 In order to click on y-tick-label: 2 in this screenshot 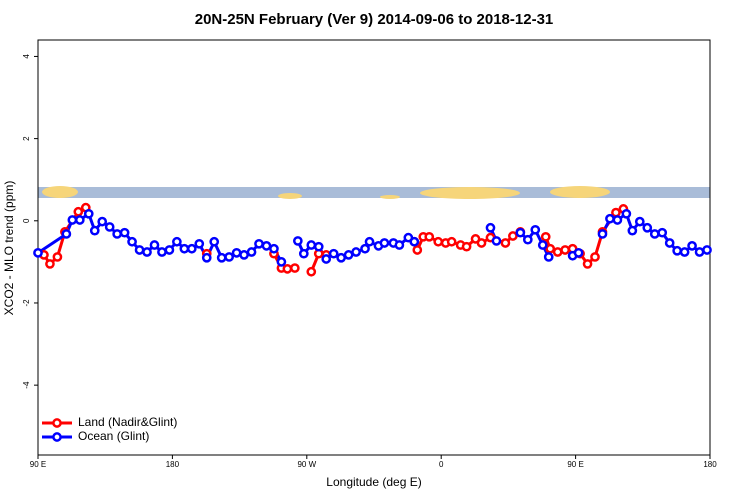, I will do `click(26, 138)`.